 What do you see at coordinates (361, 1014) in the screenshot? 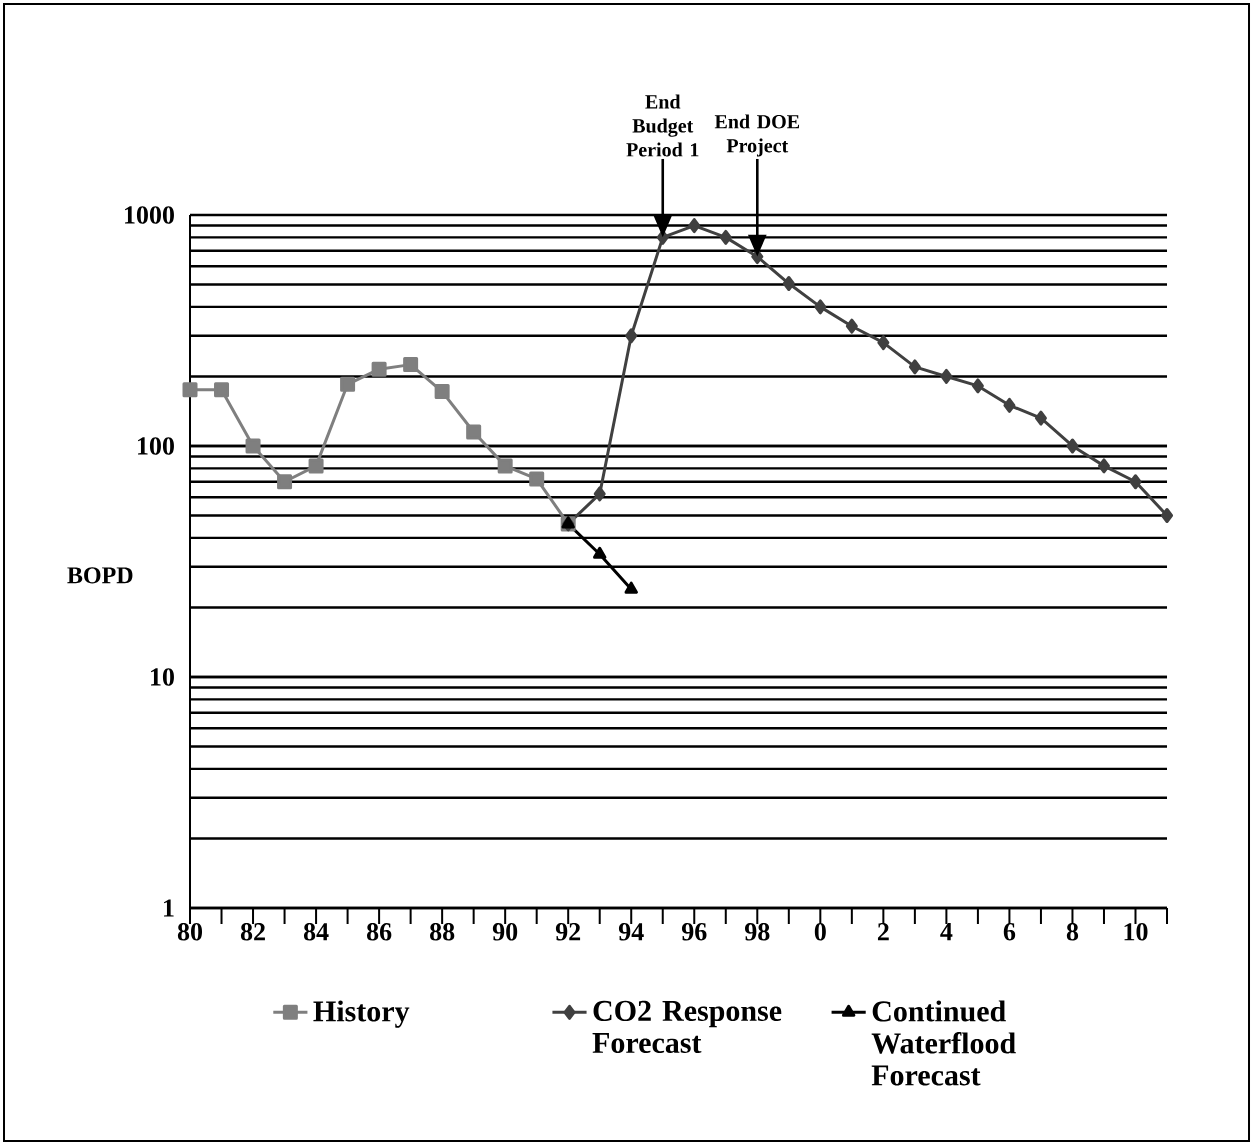
I see `legend-label: History` at bounding box center [361, 1014].